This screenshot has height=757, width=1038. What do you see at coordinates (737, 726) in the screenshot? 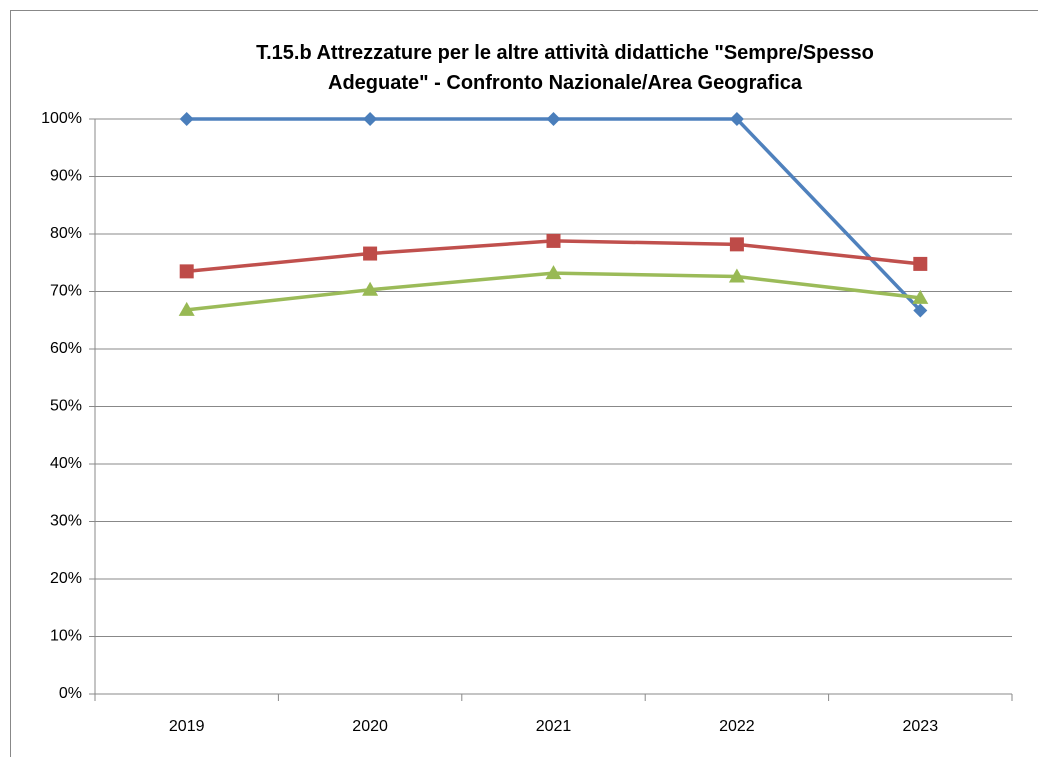
I see `x-tick-label: 2022` at bounding box center [737, 726].